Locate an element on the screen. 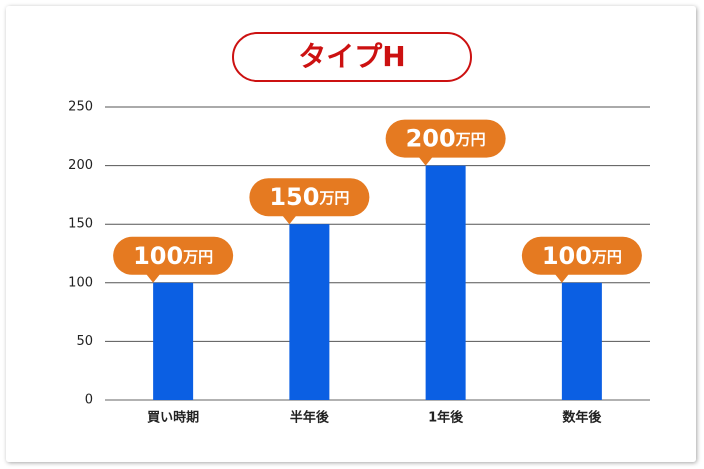 The height and width of the screenshot is (469, 704). title-pill is located at coordinates (352, 57).